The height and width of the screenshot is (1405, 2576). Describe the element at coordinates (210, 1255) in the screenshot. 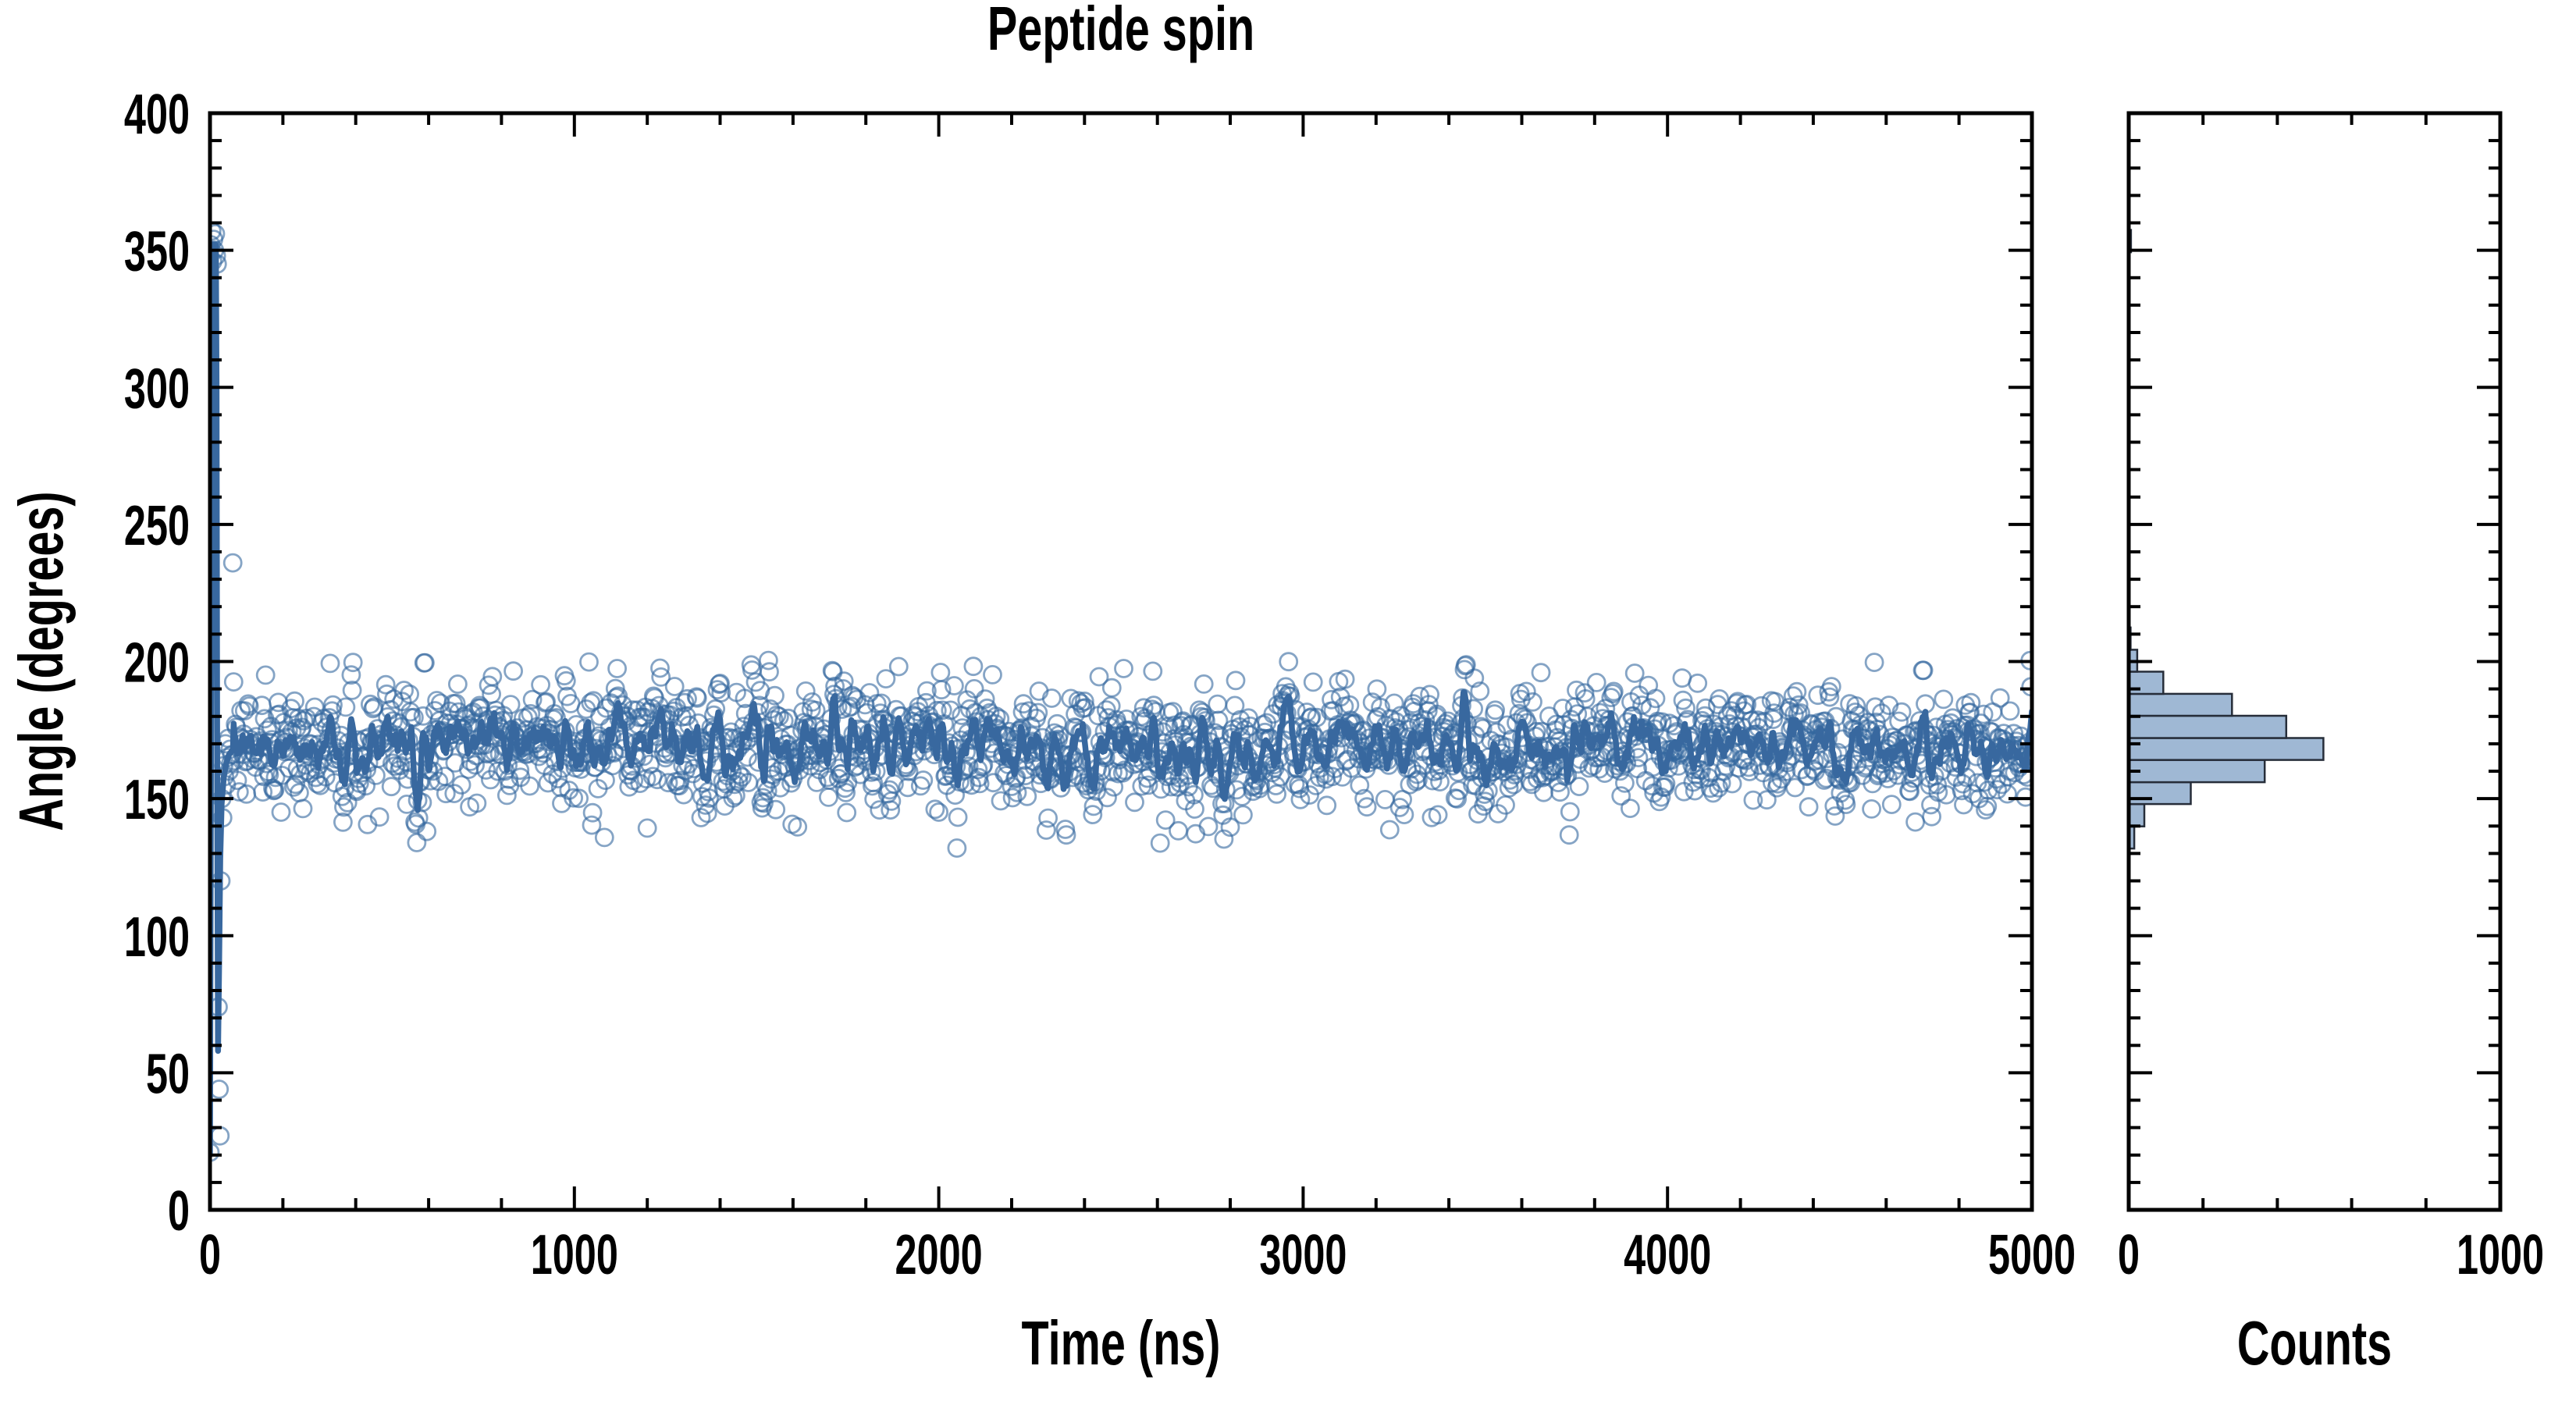

I see `x-tick-label: 0` at that location.